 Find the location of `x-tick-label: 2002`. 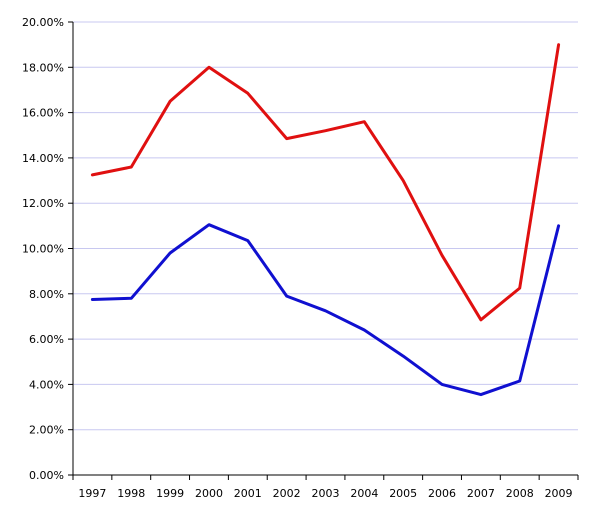

x-tick-label: 2002 is located at coordinates (287, 493).